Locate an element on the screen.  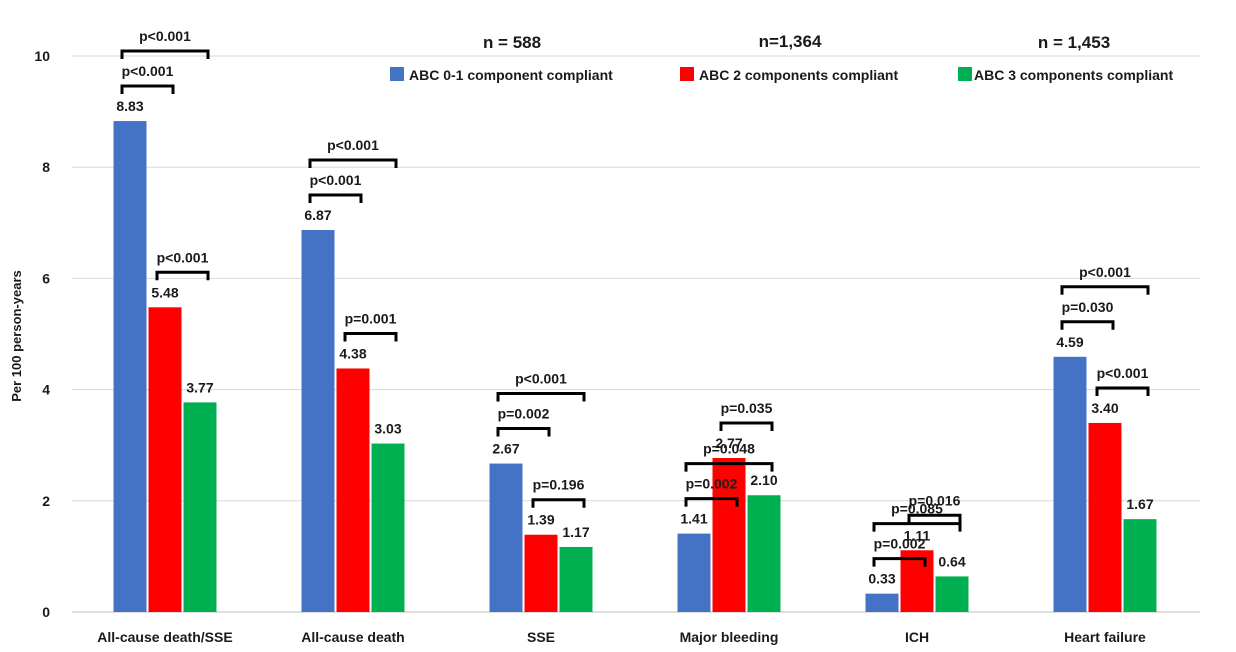
data-label: 8.83 is located at coordinates (129, 106).